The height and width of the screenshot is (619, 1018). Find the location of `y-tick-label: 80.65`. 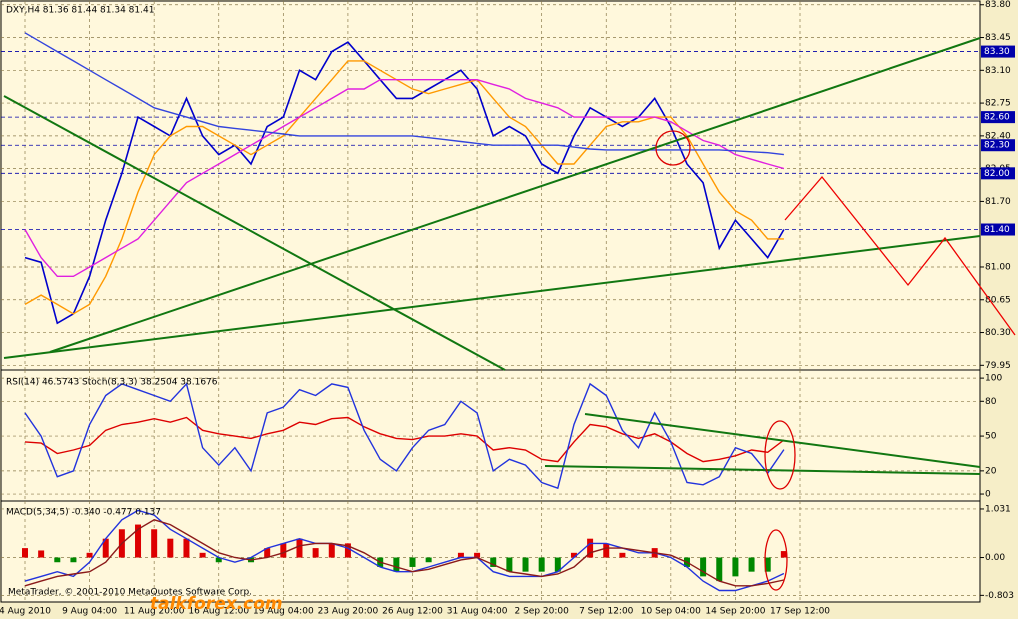

y-tick-label: 80.65 is located at coordinates (998, 300).